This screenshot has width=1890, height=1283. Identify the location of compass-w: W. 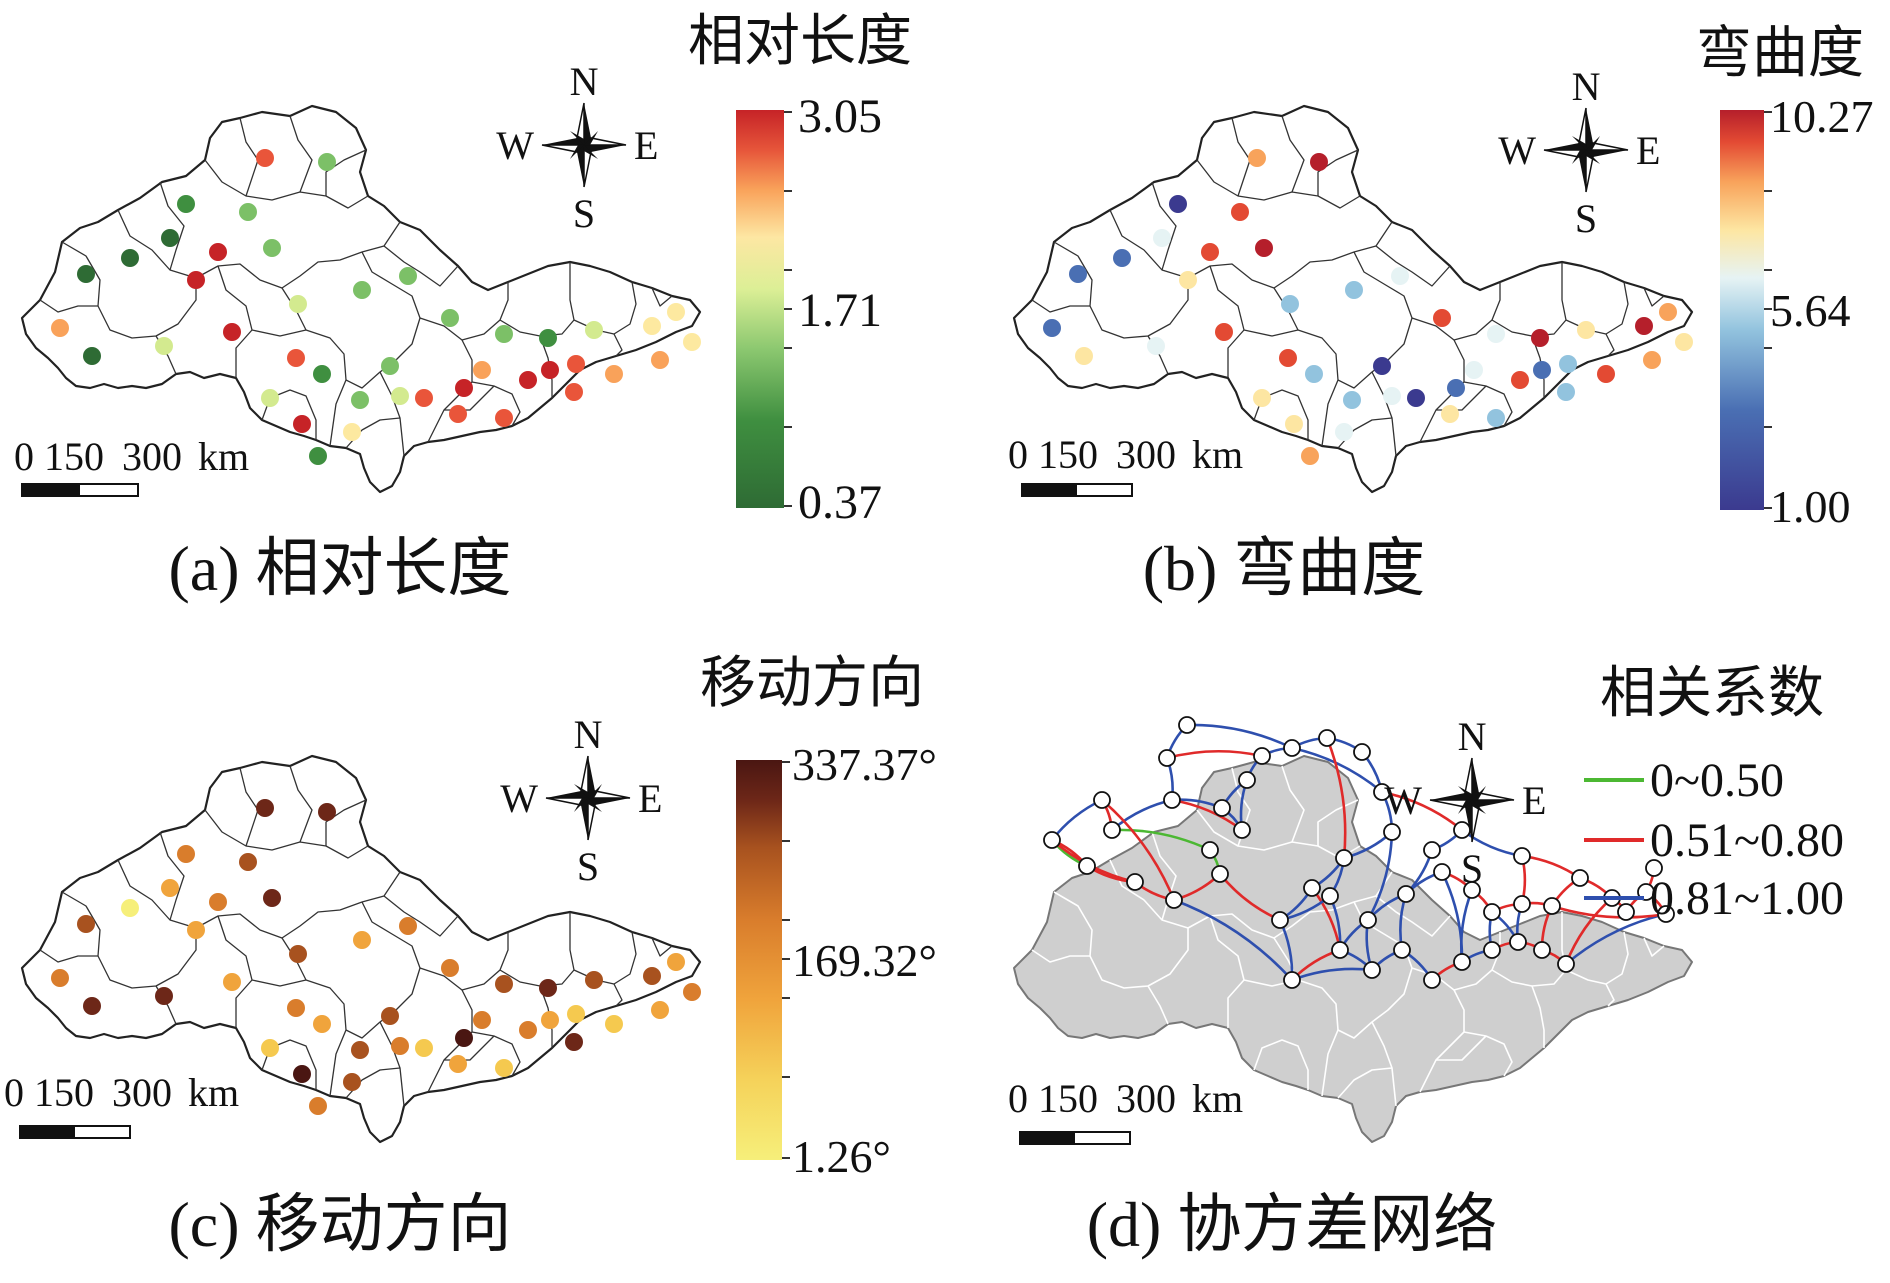
(1517, 150).